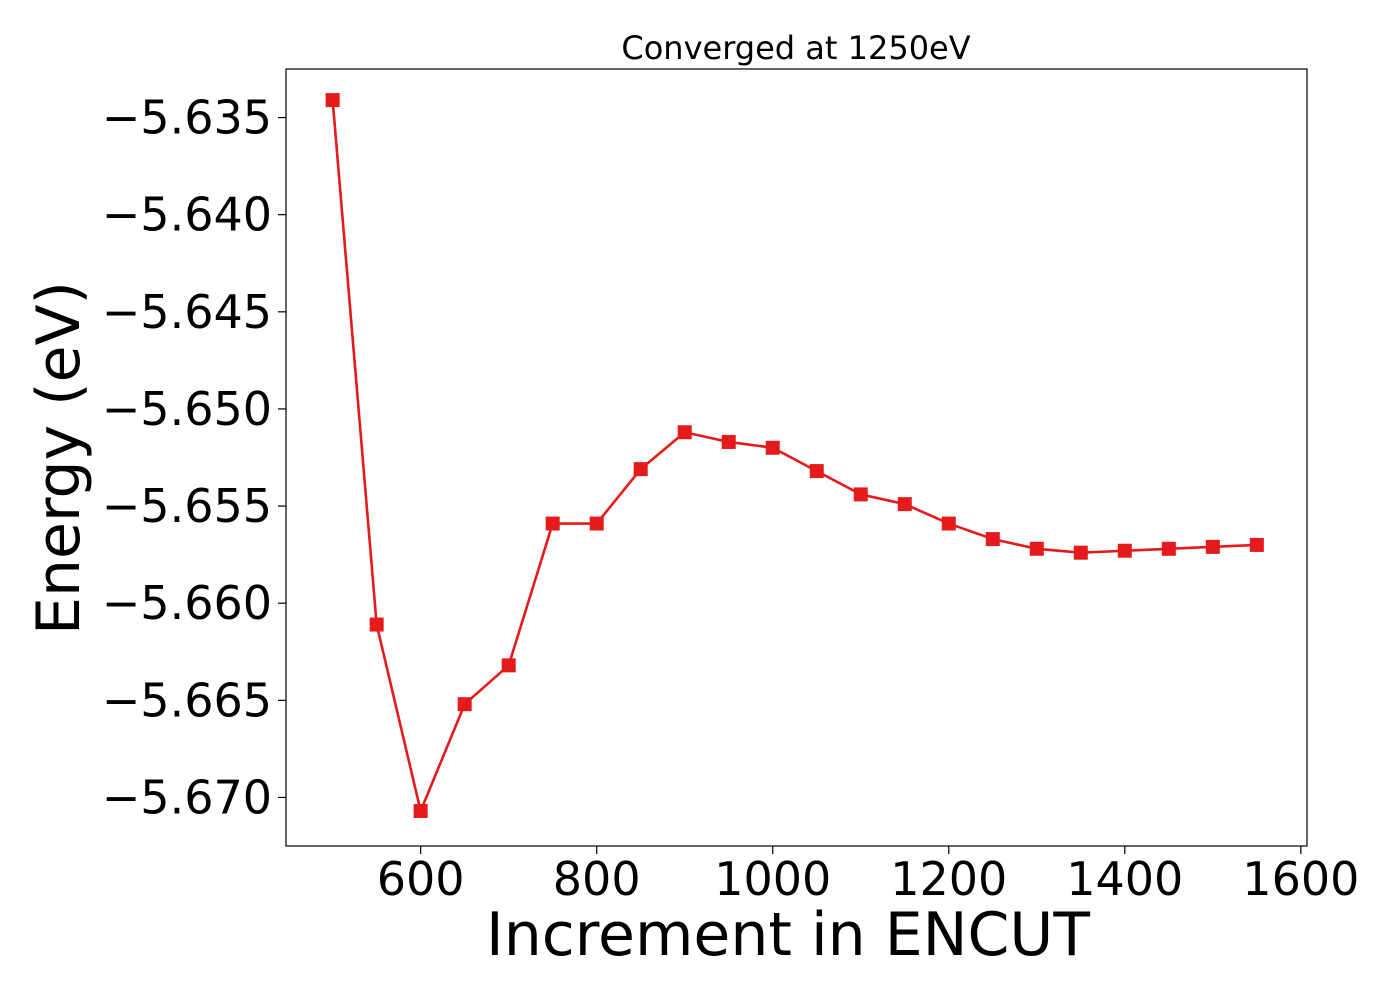  What do you see at coordinates (1300, 879) in the screenshot?
I see `x-tick-label: 1600` at bounding box center [1300, 879].